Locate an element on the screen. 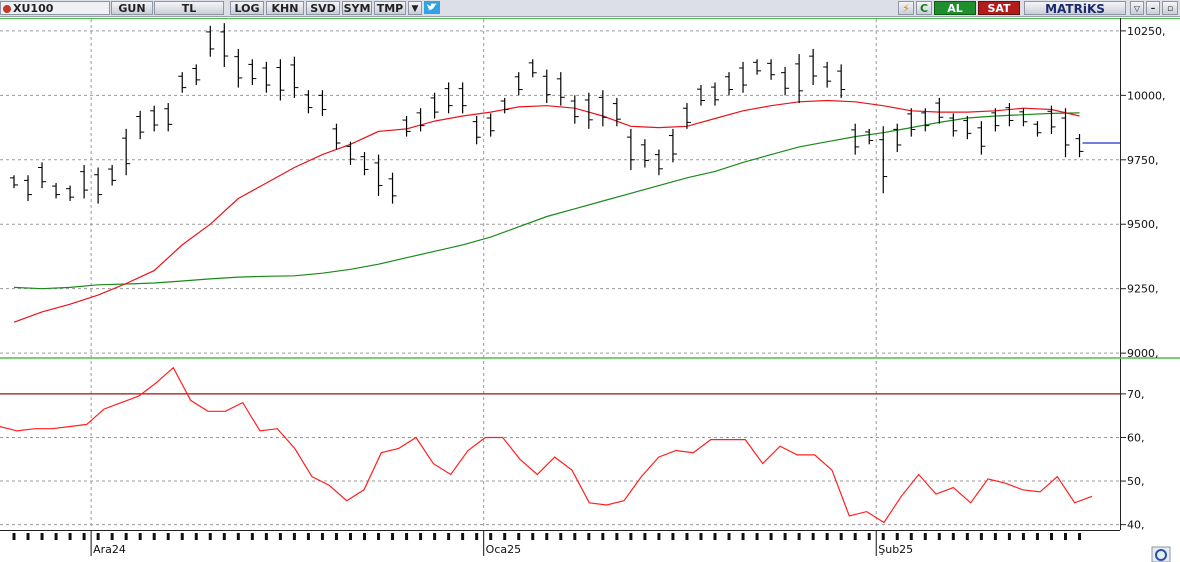  symbol-selector: XU100 is located at coordinates (55, 8).